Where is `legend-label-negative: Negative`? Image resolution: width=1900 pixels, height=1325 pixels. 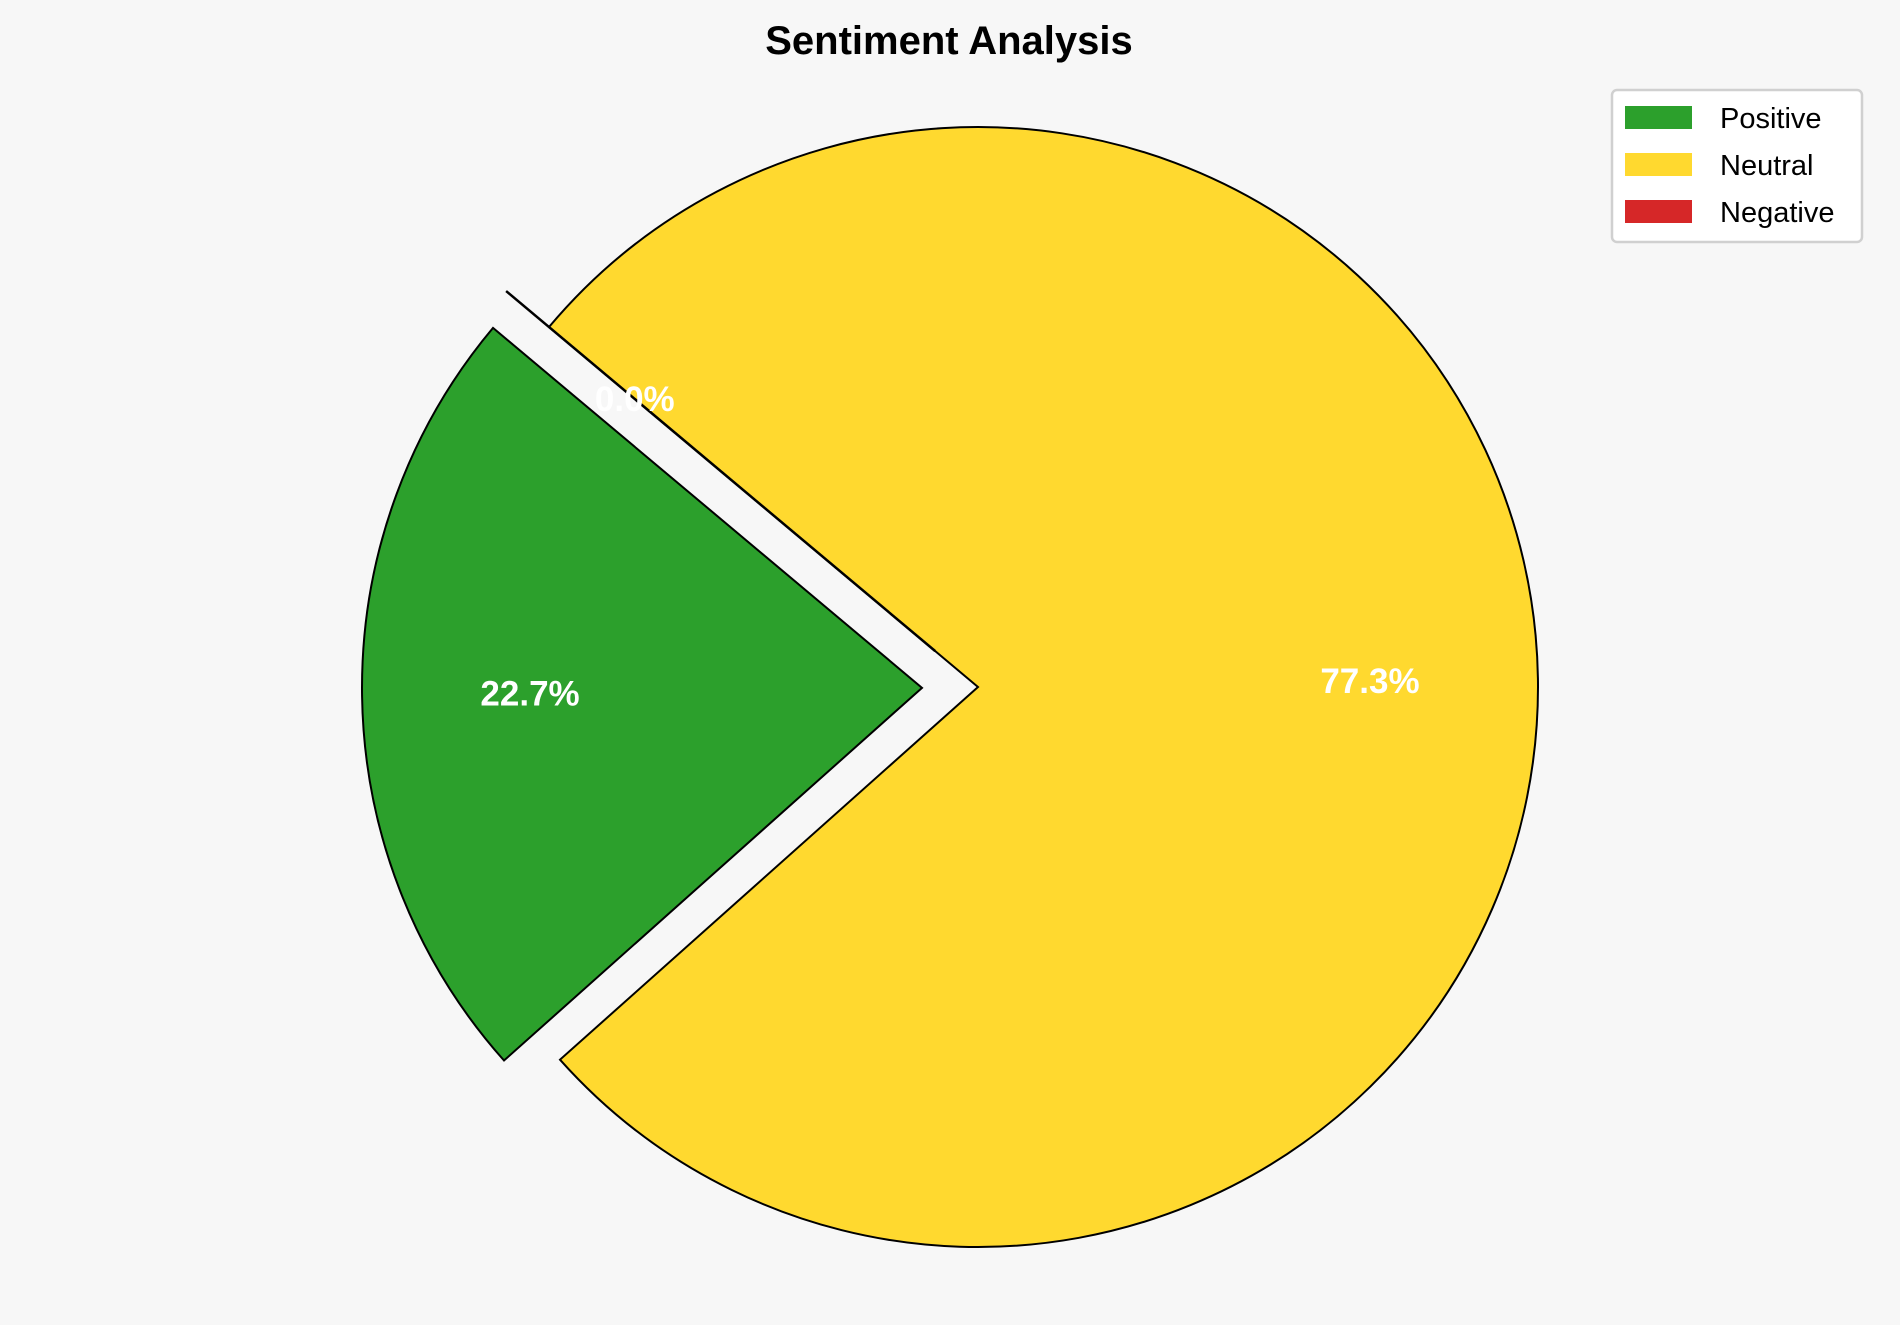
legend-label-negative: Negative is located at coordinates (1777, 213).